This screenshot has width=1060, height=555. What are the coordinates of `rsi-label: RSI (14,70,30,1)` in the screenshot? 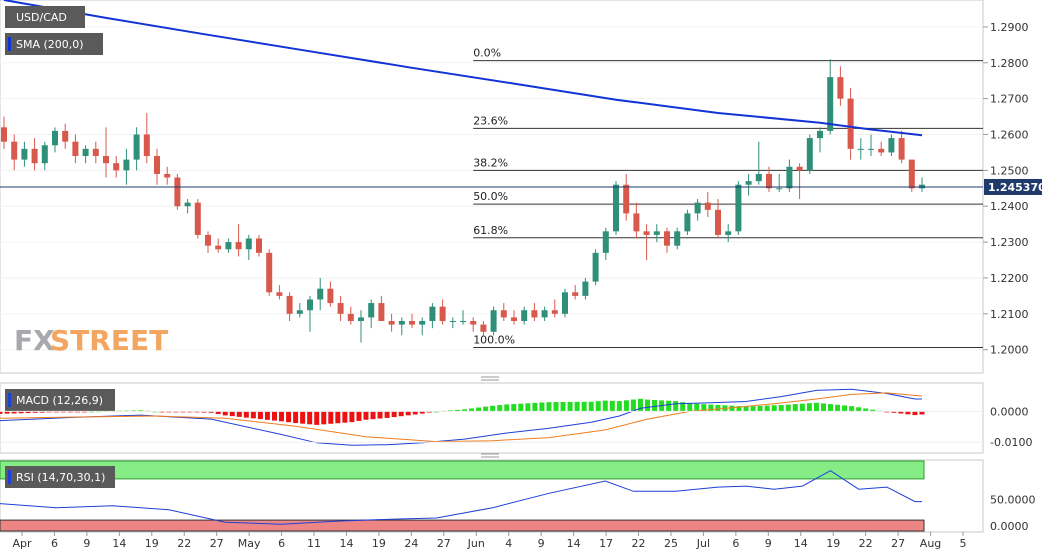 It's located at (60, 477).